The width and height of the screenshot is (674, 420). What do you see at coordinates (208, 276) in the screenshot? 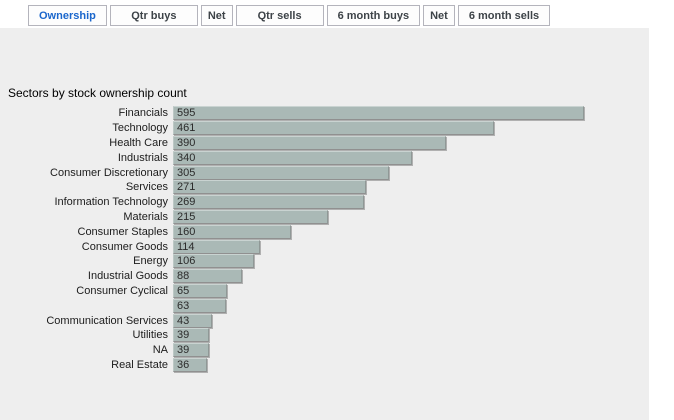
I see `sector-bar: 88` at bounding box center [208, 276].